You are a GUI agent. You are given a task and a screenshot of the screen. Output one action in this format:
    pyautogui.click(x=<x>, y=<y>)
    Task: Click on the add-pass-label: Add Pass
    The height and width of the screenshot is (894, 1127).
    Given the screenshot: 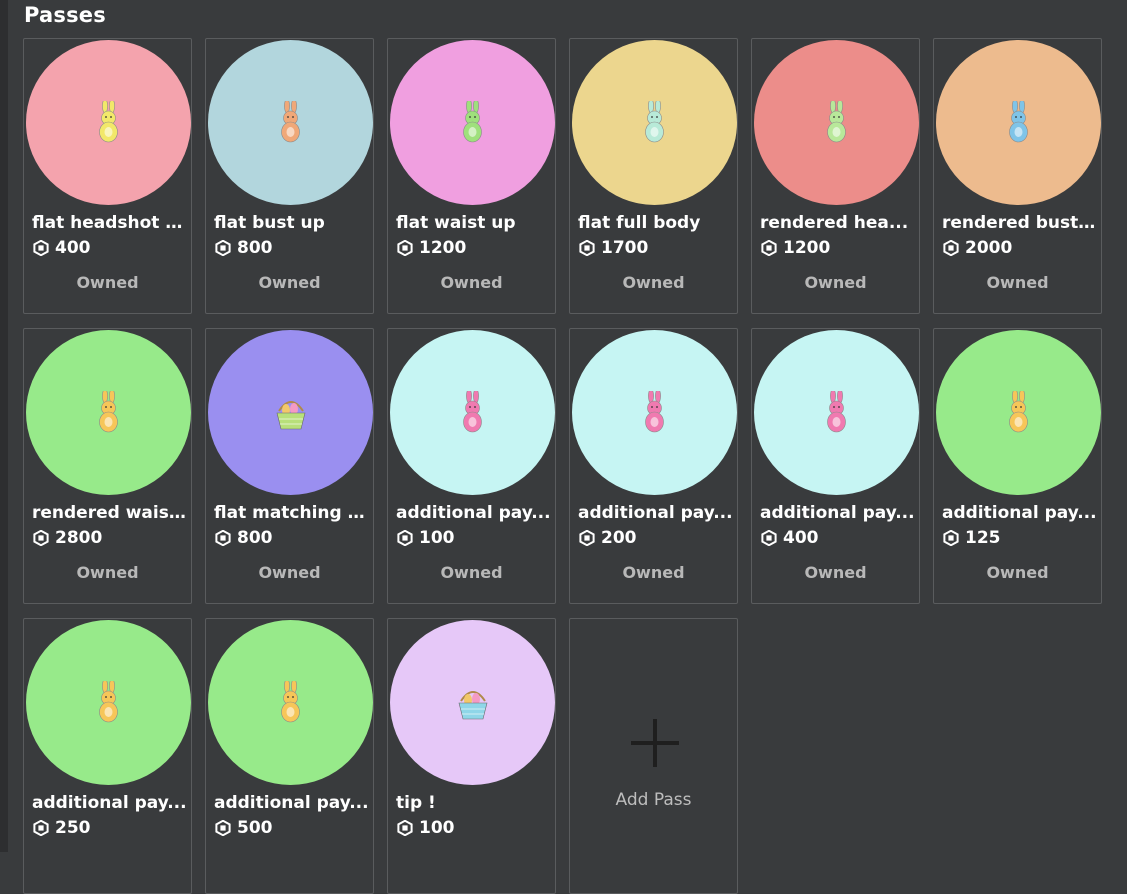 What is the action you would take?
    pyautogui.click(x=653, y=800)
    